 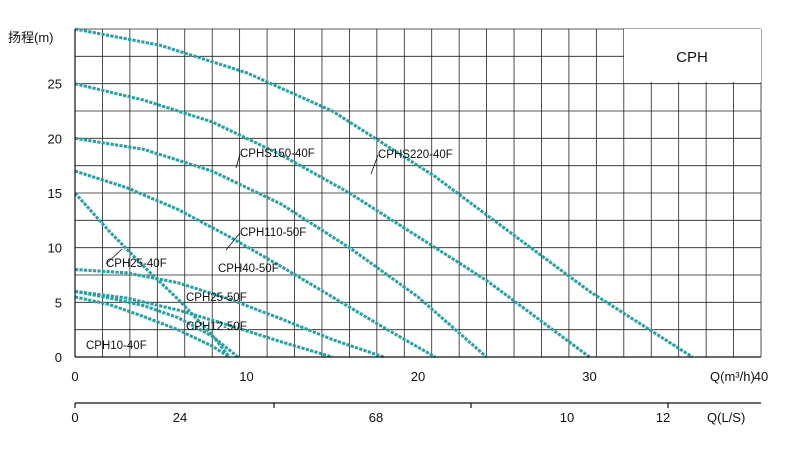 What do you see at coordinates (216, 298) in the screenshot?
I see `curve-label: CPH25-50F` at bounding box center [216, 298].